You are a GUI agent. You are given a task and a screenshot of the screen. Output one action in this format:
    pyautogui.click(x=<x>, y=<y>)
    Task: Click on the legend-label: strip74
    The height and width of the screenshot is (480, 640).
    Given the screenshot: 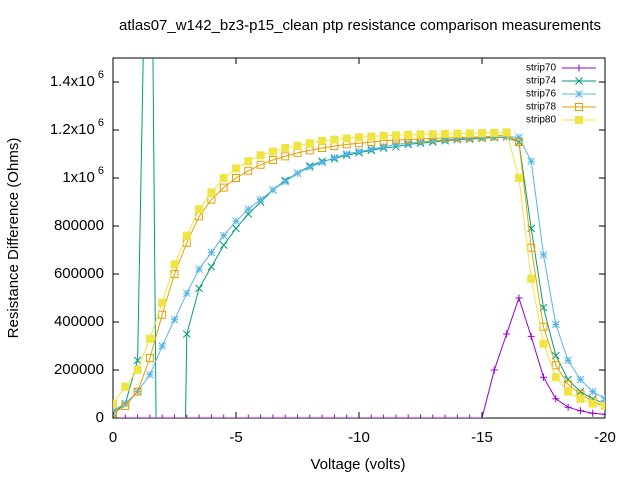 What is the action you would take?
    pyautogui.click(x=541, y=81)
    